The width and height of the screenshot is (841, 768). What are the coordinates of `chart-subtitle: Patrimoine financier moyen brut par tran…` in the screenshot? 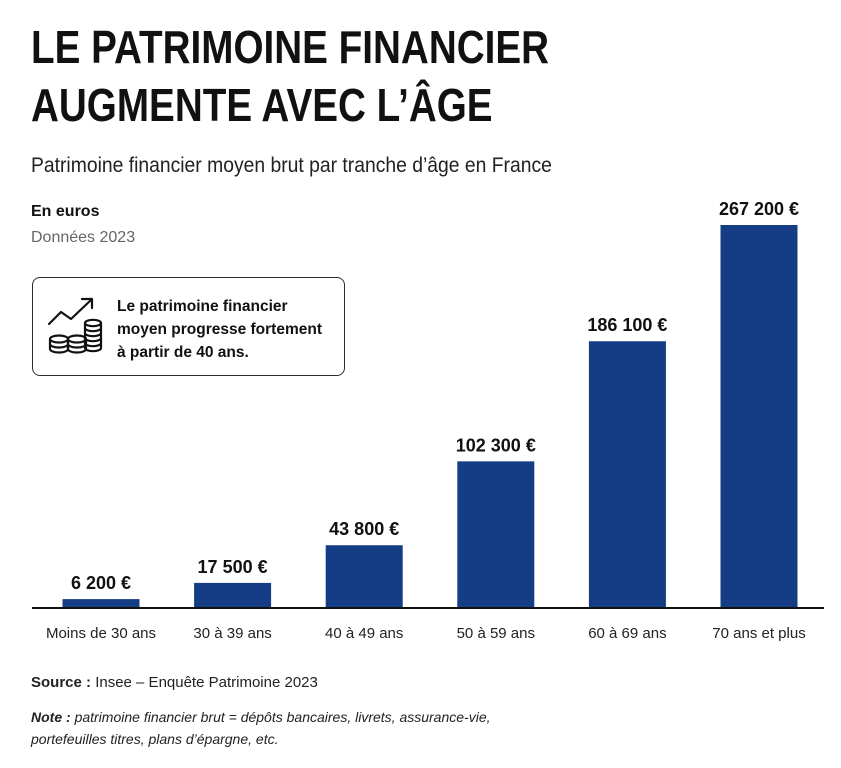 It's located at (291, 165).